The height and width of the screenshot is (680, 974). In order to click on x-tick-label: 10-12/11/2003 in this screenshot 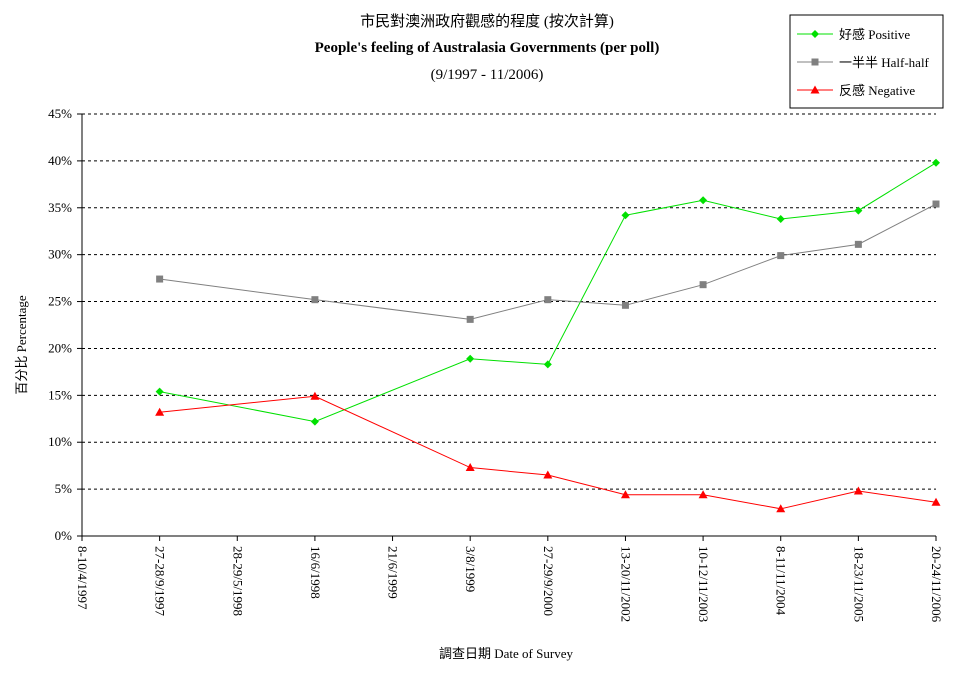, I will do `click(703, 584)`.